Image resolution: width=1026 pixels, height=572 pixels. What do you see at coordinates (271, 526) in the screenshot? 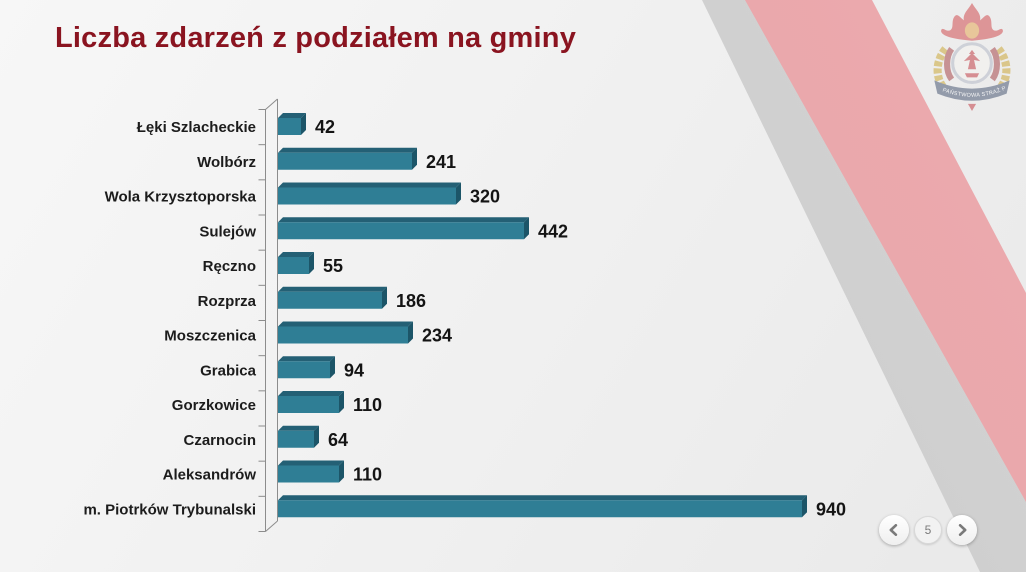
I see `axis-bottom-edge` at bounding box center [271, 526].